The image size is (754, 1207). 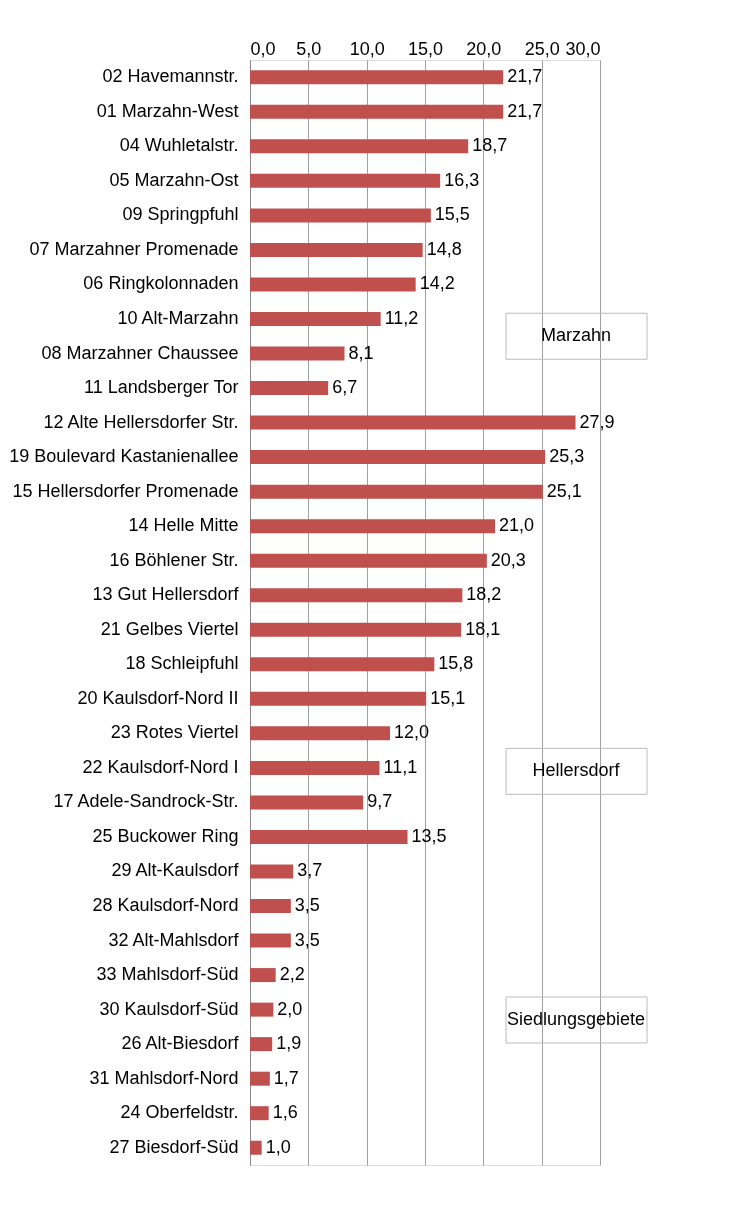 What do you see at coordinates (140, 352) in the screenshot?
I see `y-tick-label: 08 Marzahner Chaussee` at bounding box center [140, 352].